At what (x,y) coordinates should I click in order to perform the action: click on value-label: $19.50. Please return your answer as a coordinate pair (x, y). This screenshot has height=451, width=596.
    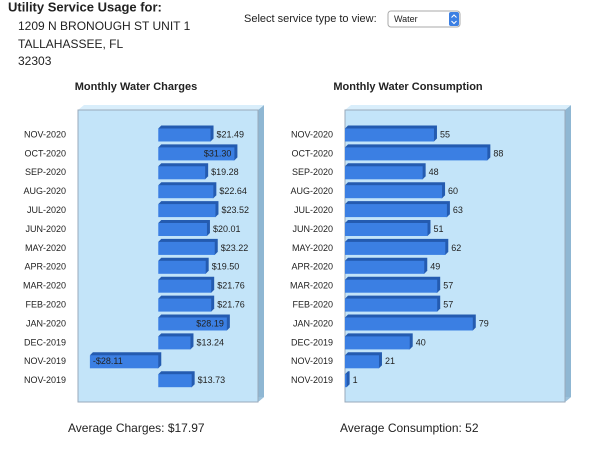
    Looking at the image, I should click on (226, 267).